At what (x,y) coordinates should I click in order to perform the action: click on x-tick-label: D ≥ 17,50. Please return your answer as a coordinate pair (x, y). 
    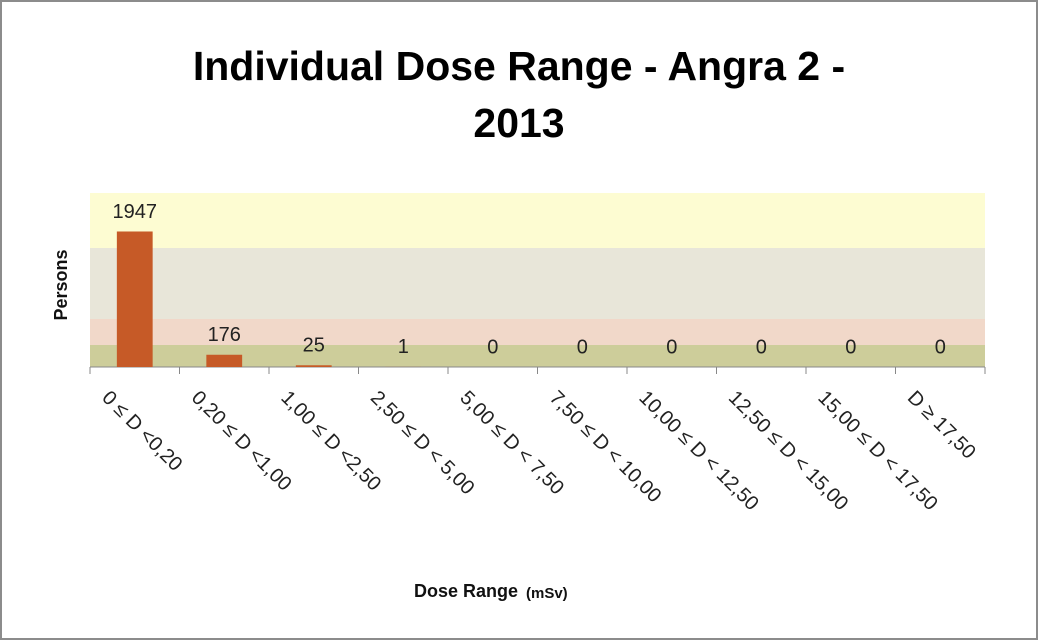
    Looking at the image, I should click on (941, 425).